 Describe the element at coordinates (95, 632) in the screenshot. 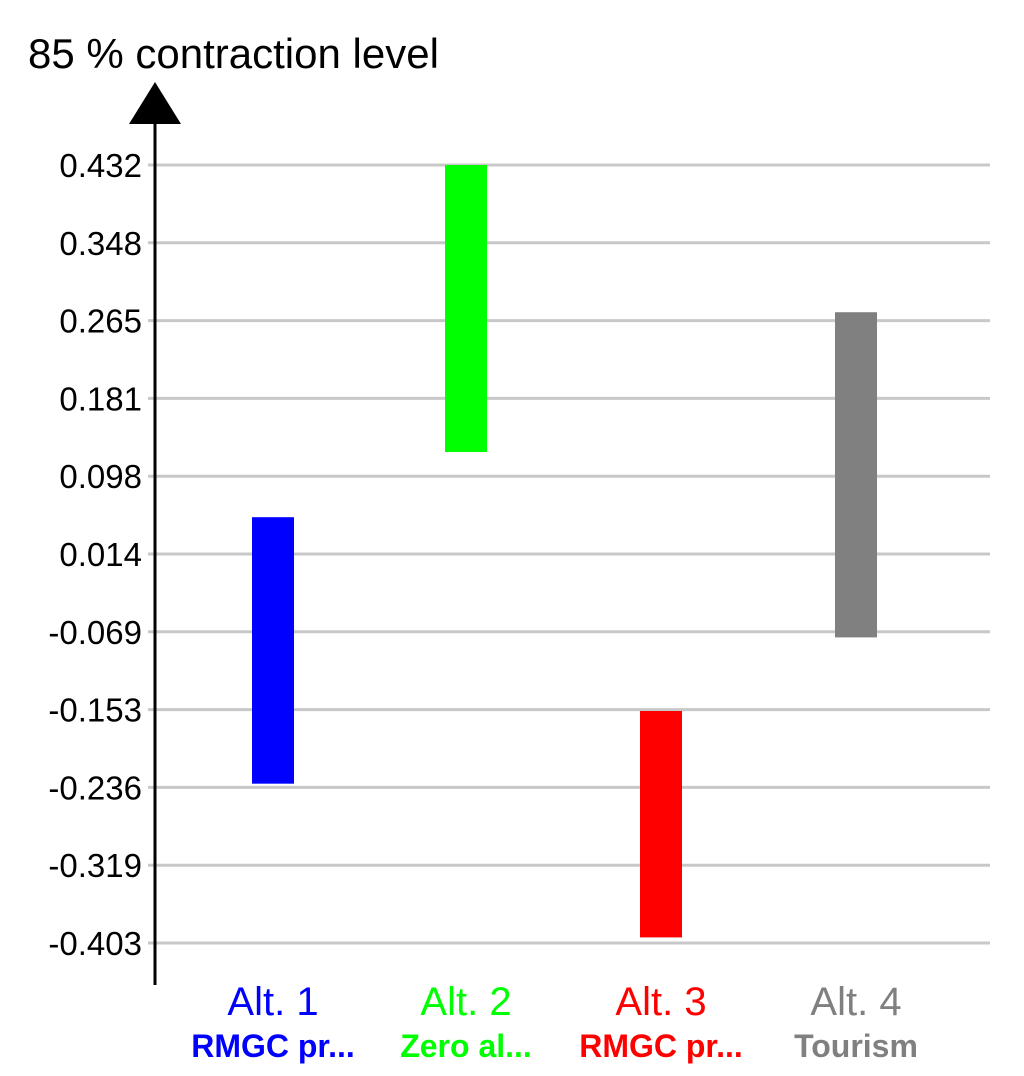

I see `y-tick-label: -0.069` at that location.